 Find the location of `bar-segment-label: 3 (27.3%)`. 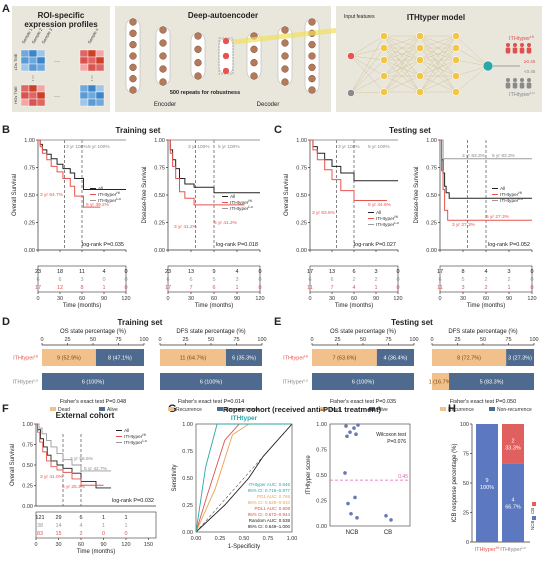

bar-segment-label: 3 (27.3%) is located at coordinates (520, 359).